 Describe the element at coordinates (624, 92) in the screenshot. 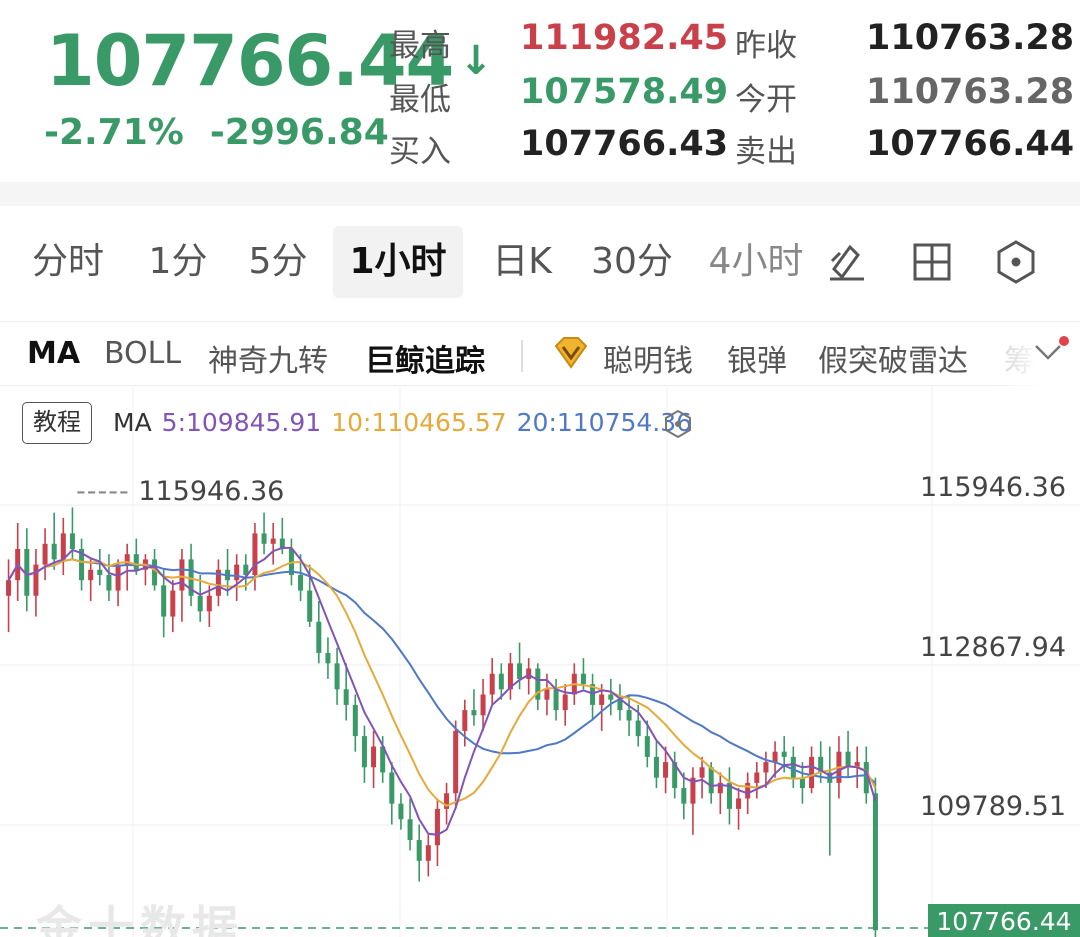

I see `low-value: 107578.49` at that location.